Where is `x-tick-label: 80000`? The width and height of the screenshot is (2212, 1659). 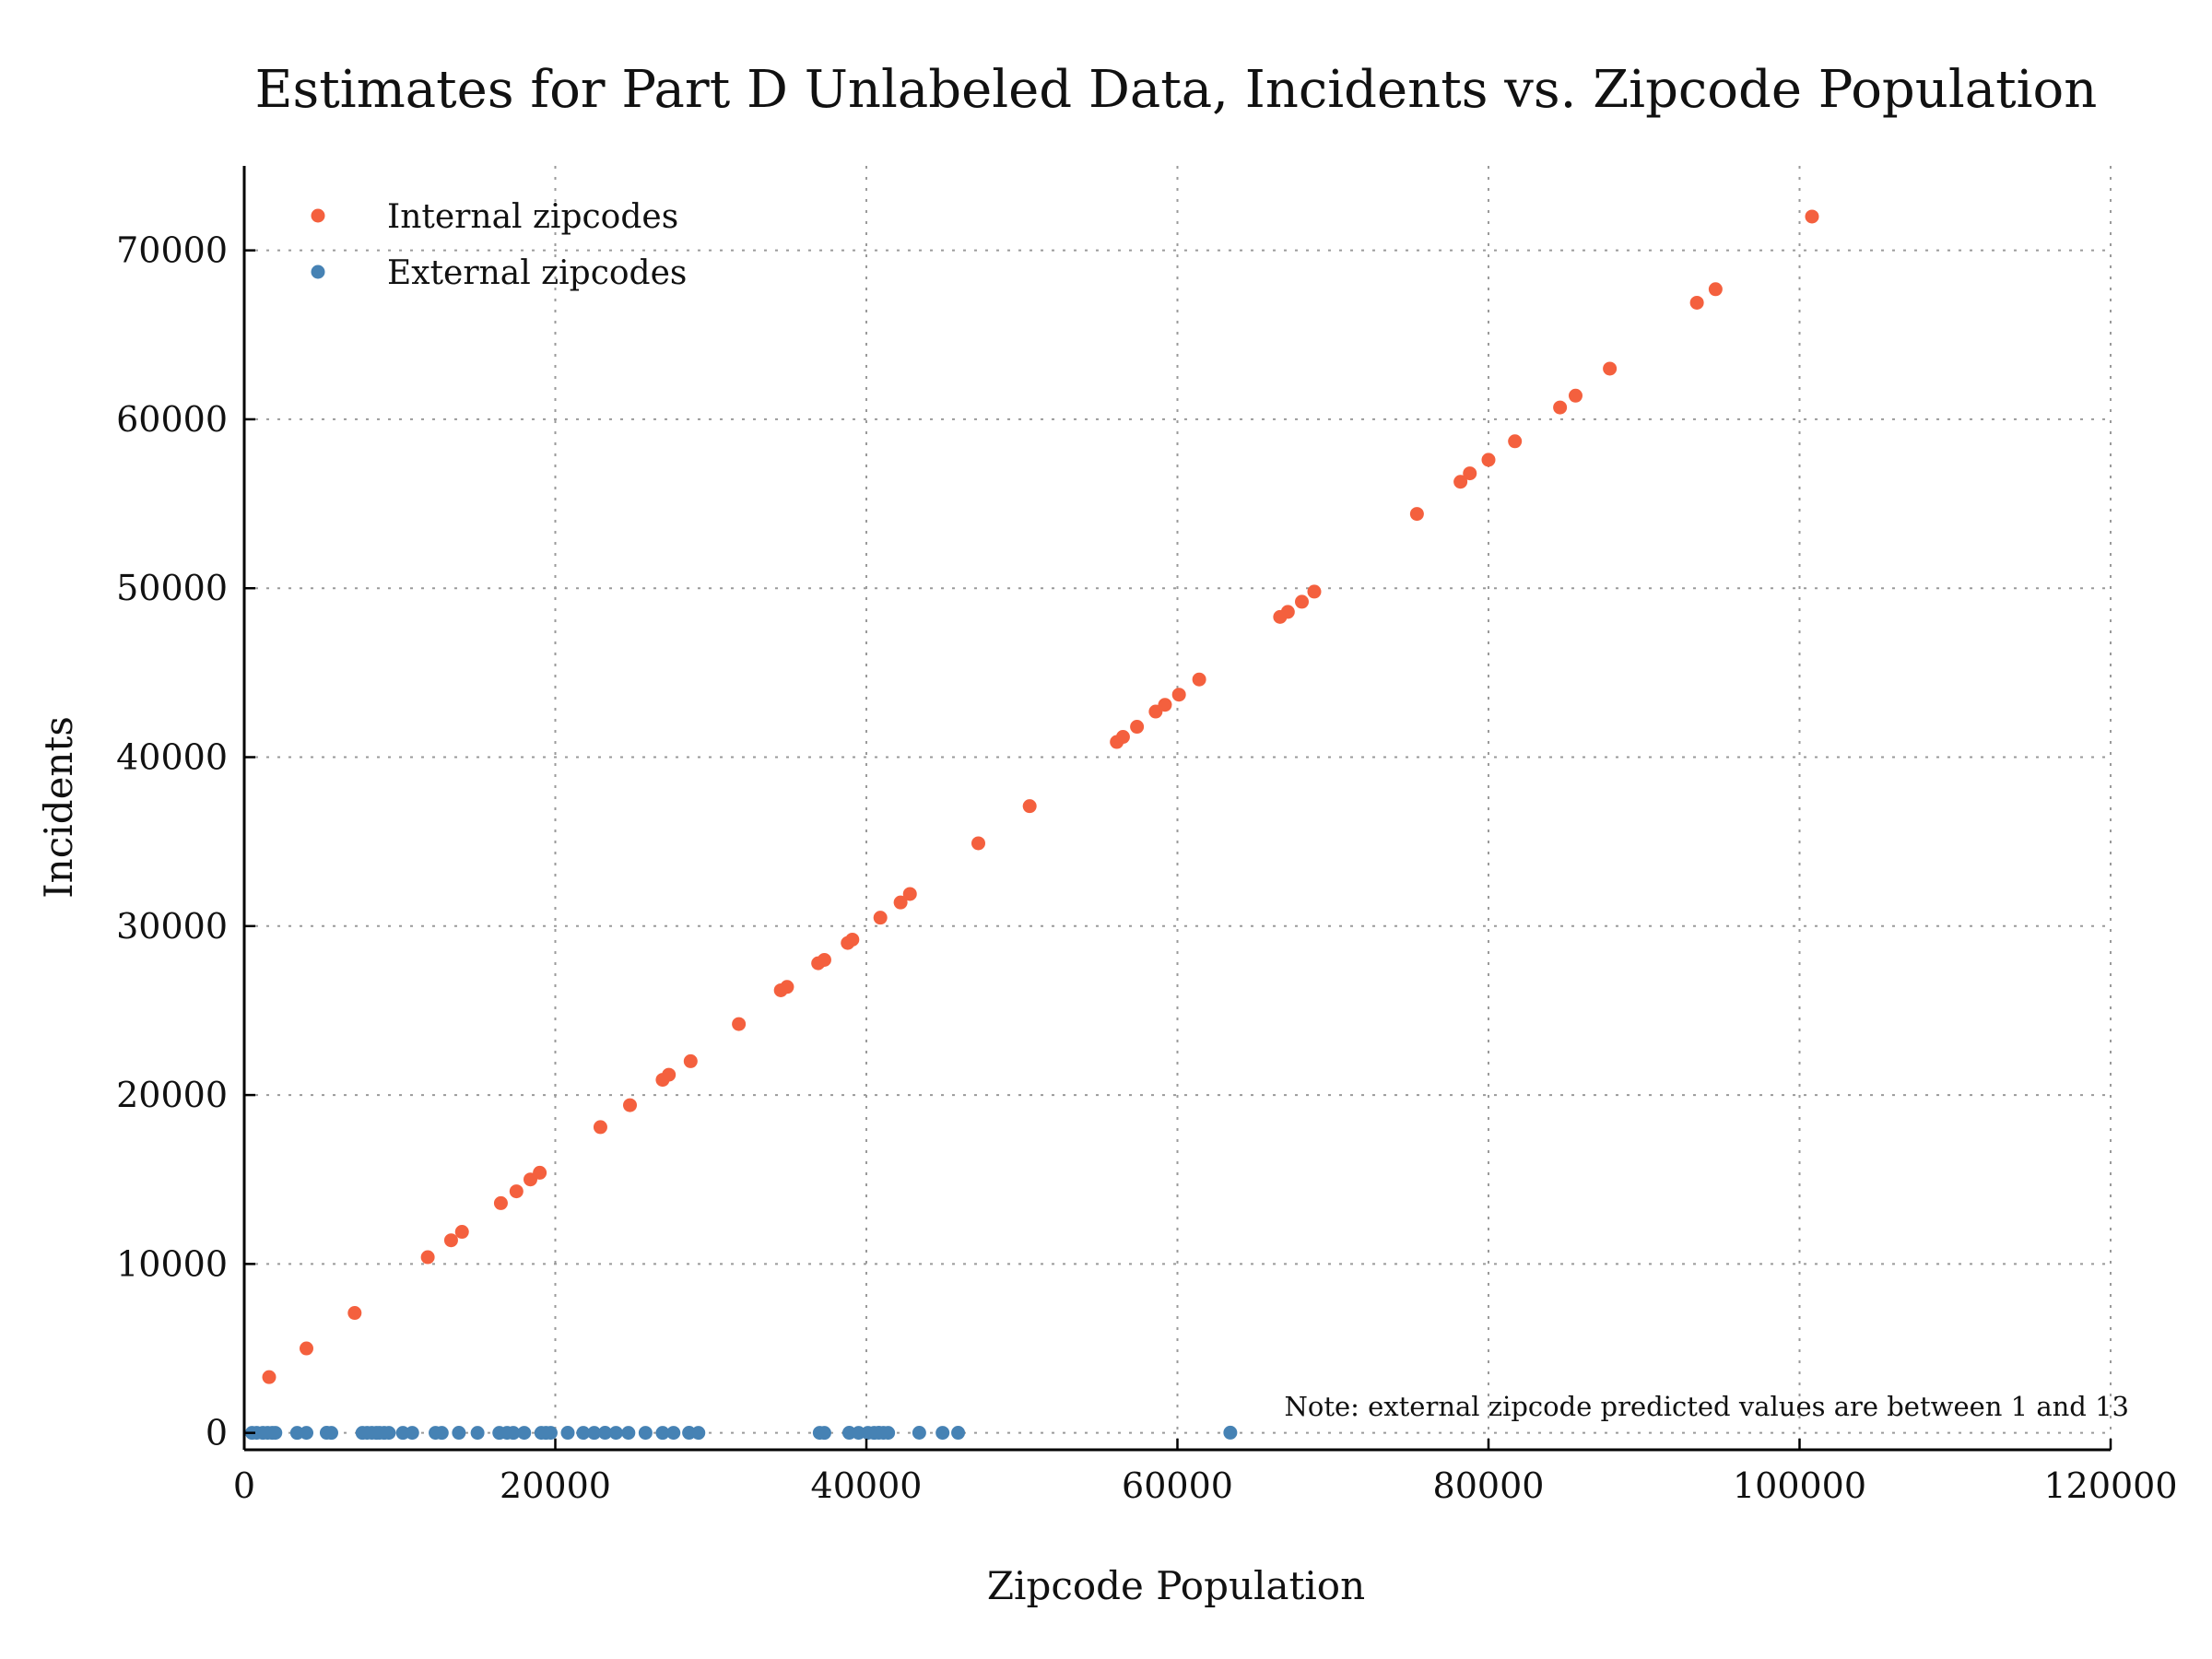 x-tick-label: 80000 is located at coordinates (1489, 1485).